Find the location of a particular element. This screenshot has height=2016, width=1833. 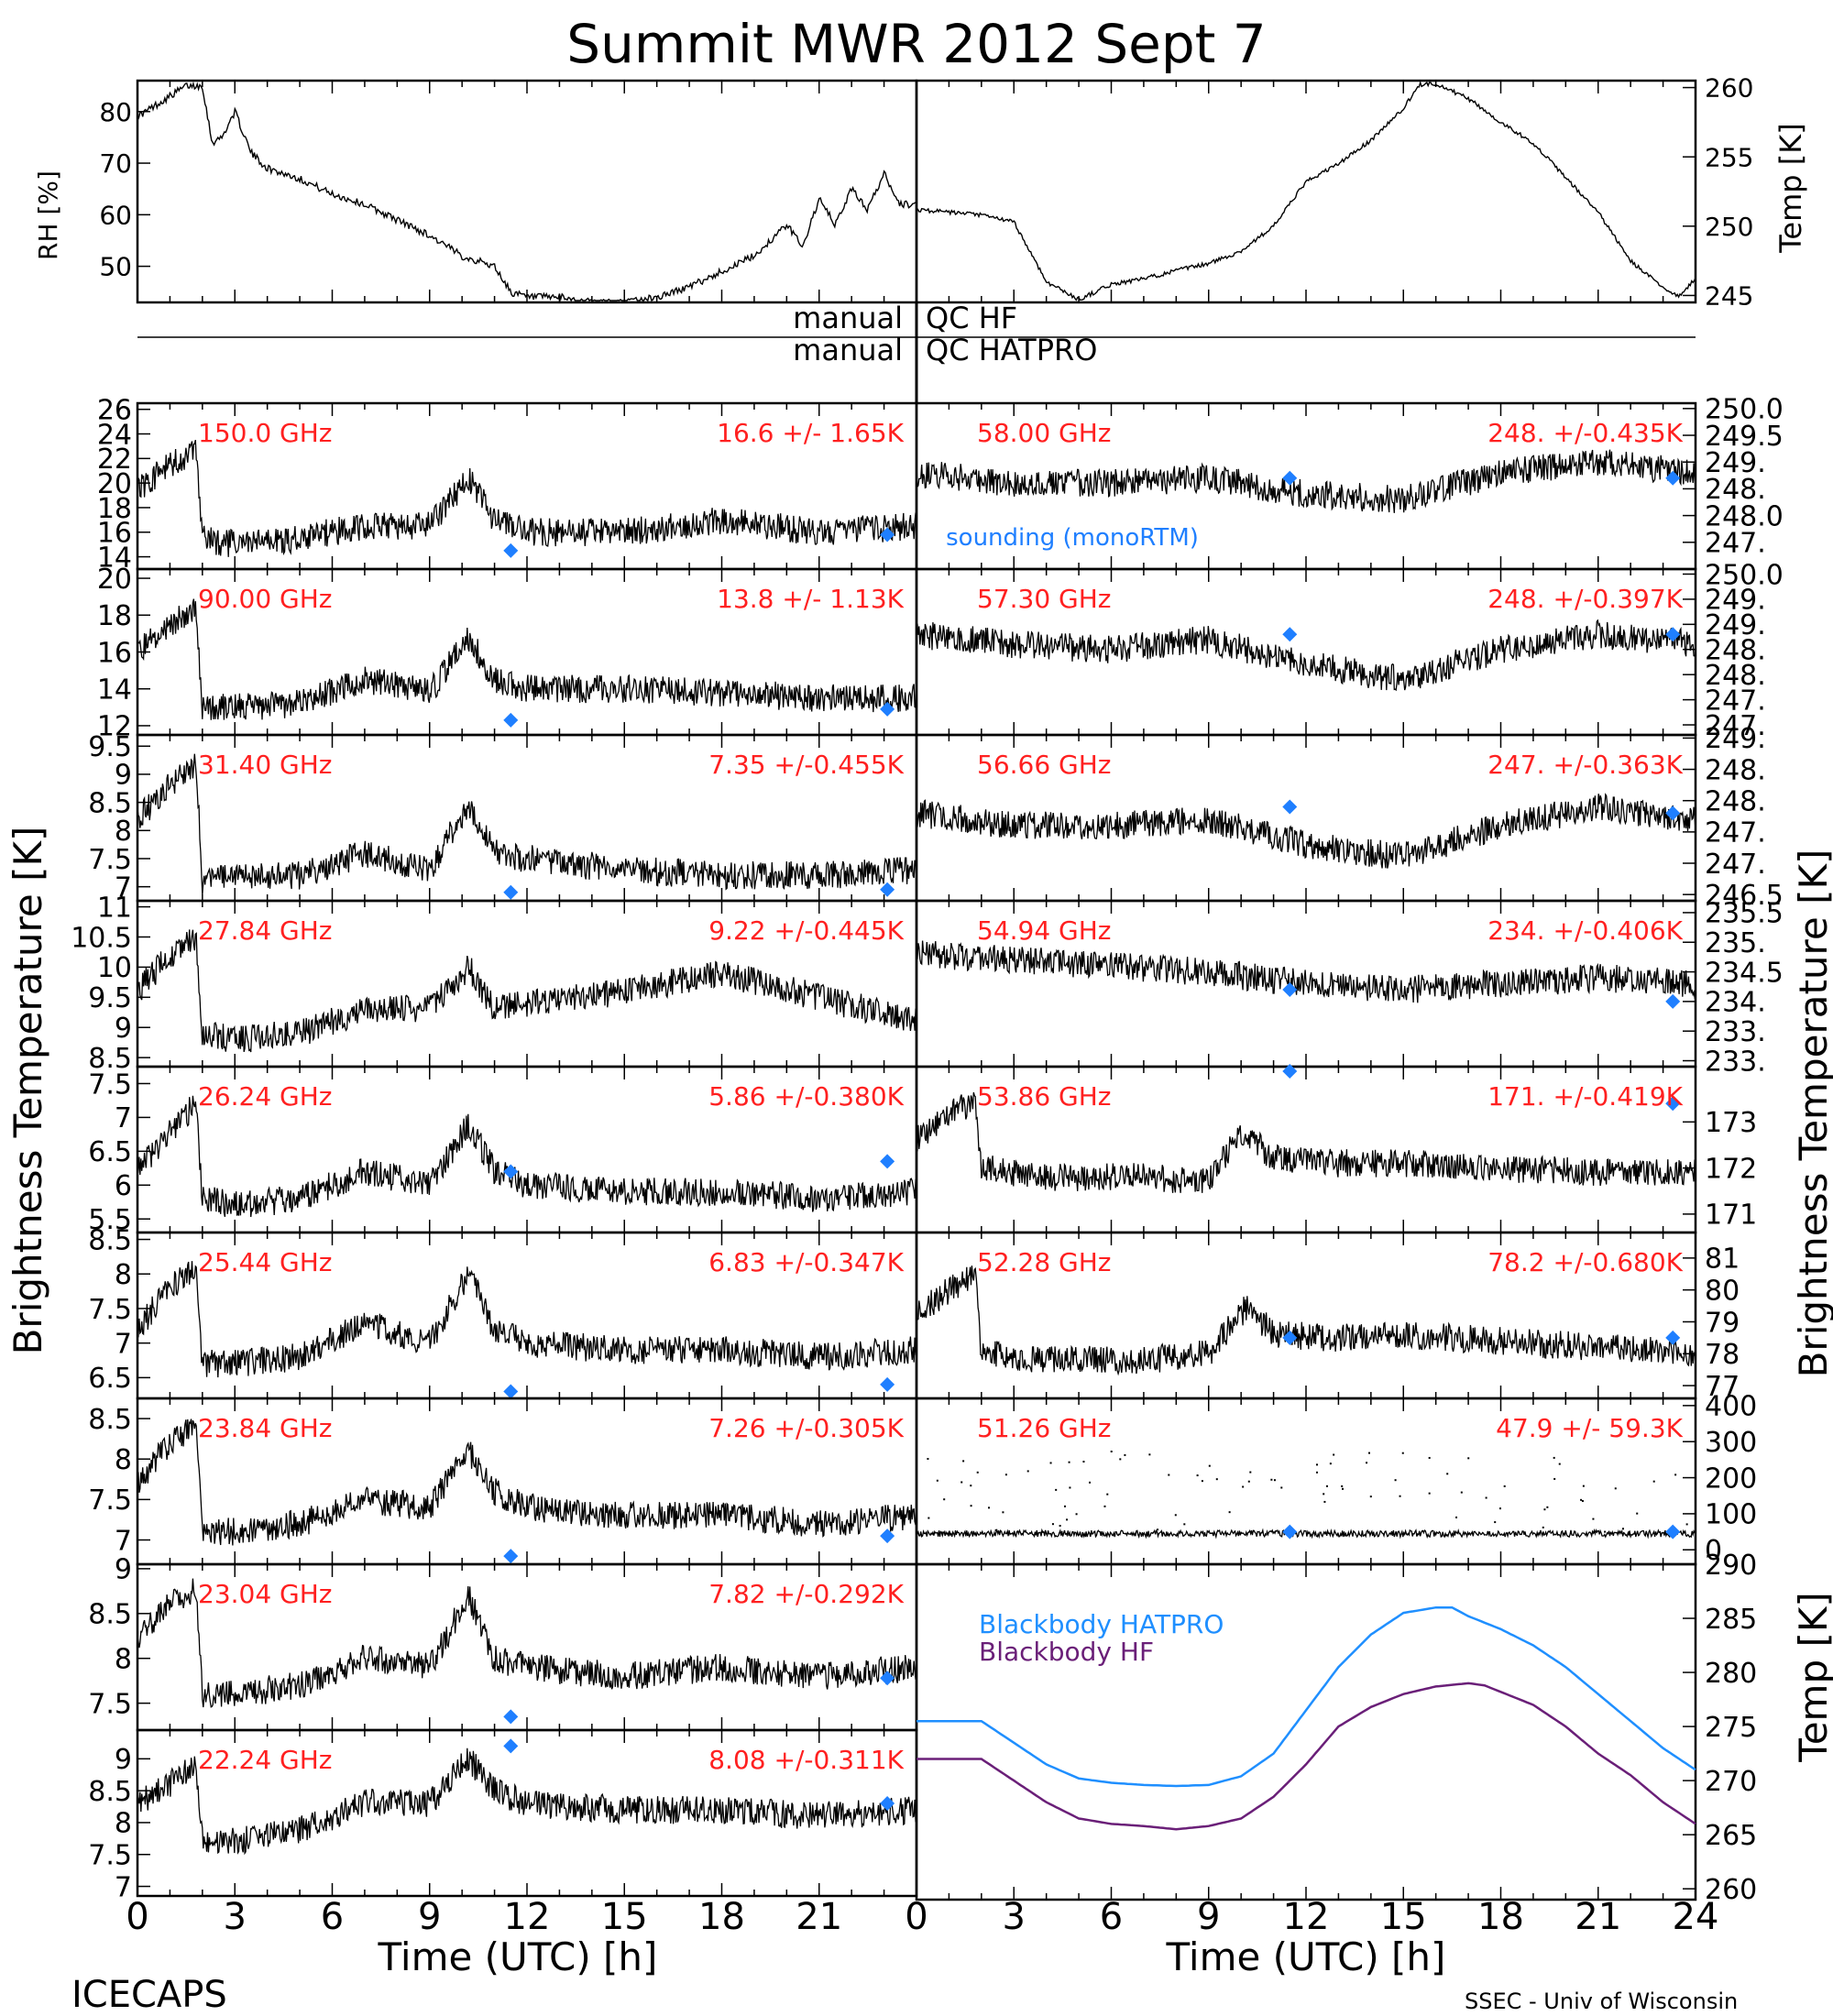

channel-label: 54.94 GHz is located at coordinates (1044, 930).